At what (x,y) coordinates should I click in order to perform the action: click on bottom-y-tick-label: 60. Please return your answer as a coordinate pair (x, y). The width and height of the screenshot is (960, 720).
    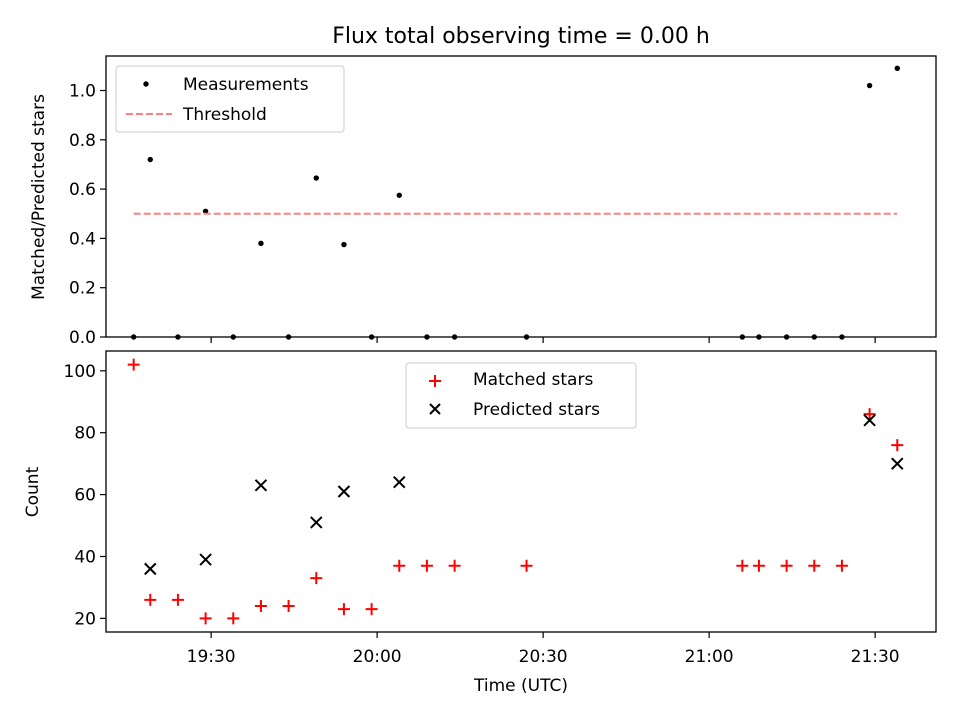
    Looking at the image, I should click on (85, 496).